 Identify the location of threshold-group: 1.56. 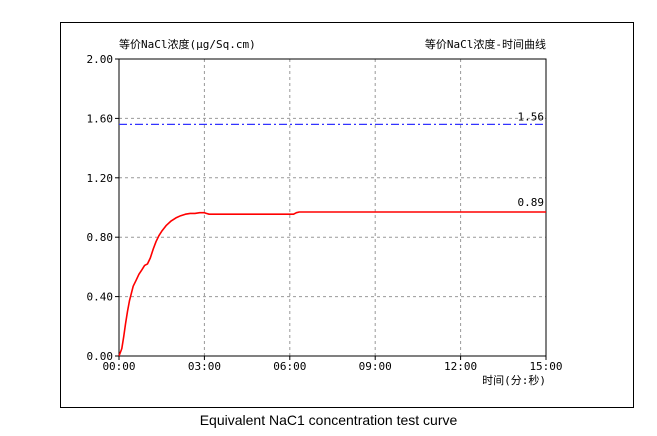
(332, 117).